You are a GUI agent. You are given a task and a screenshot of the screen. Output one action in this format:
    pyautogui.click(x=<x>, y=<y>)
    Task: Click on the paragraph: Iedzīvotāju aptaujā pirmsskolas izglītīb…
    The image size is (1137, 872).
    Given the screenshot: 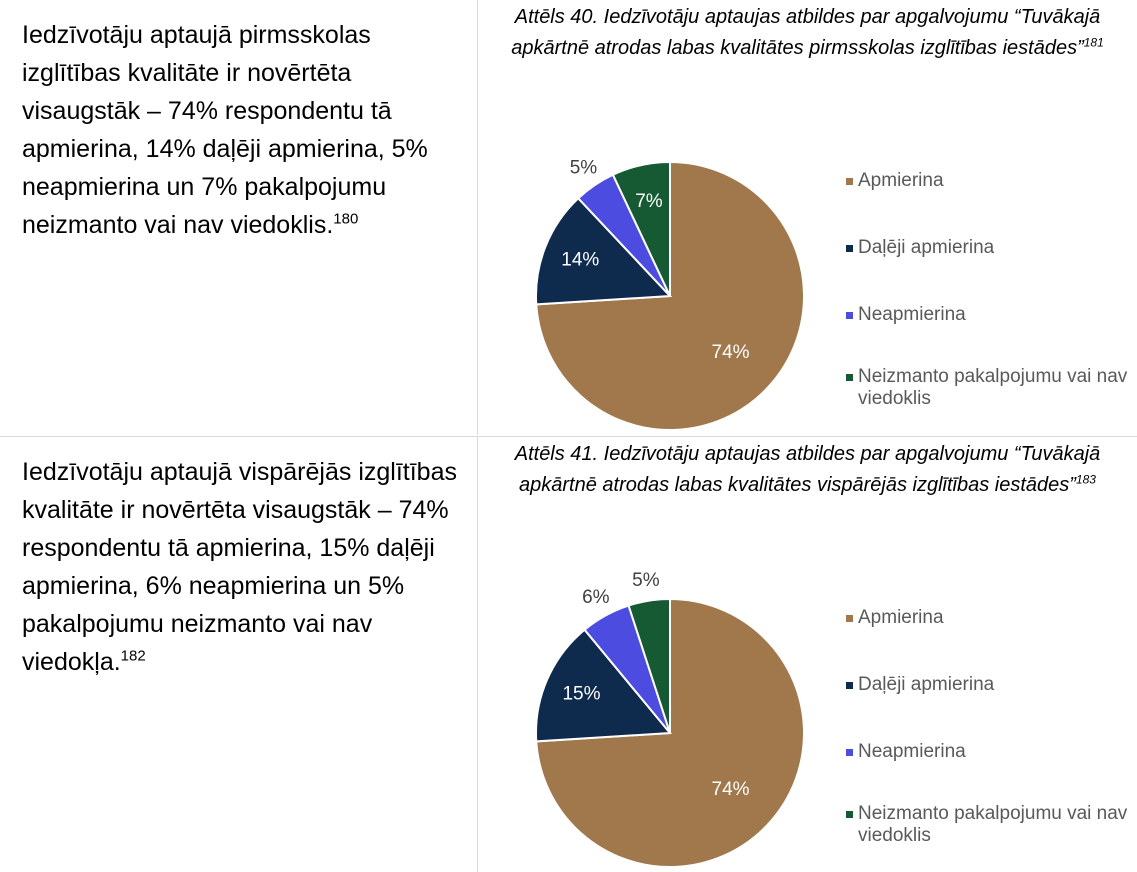 What is the action you would take?
    pyautogui.click(x=225, y=130)
    